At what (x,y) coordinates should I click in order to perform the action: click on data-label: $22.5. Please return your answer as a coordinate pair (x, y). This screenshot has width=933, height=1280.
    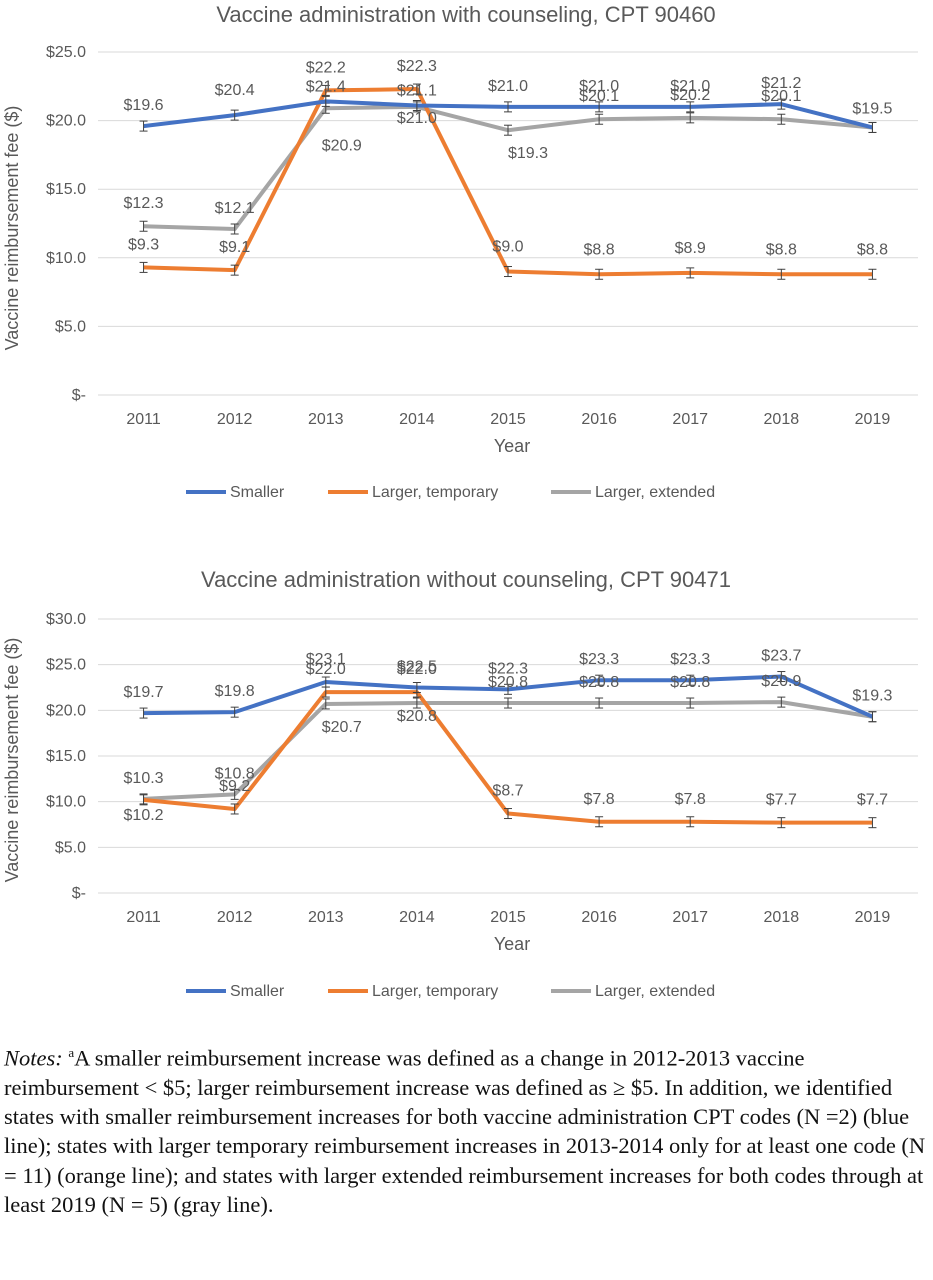
    Looking at the image, I should click on (417, 667).